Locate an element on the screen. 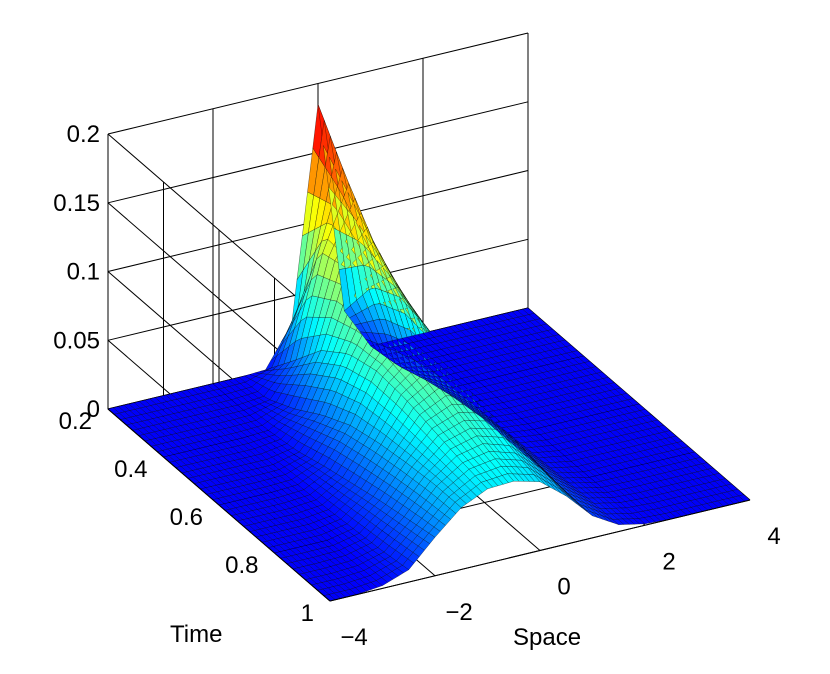 Image resolution: width=830 pixels, height=674 pixels. z-tick-label: 0.2 is located at coordinates (83, 134).